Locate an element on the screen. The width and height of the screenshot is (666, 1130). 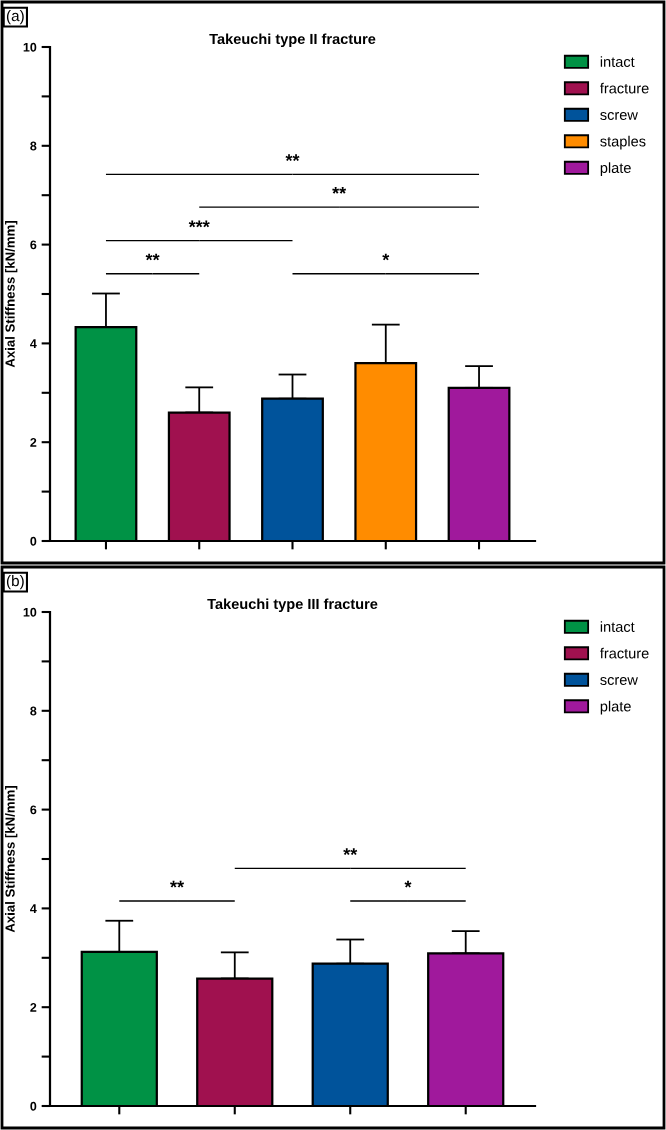
annotation: *** is located at coordinates (199, 224).